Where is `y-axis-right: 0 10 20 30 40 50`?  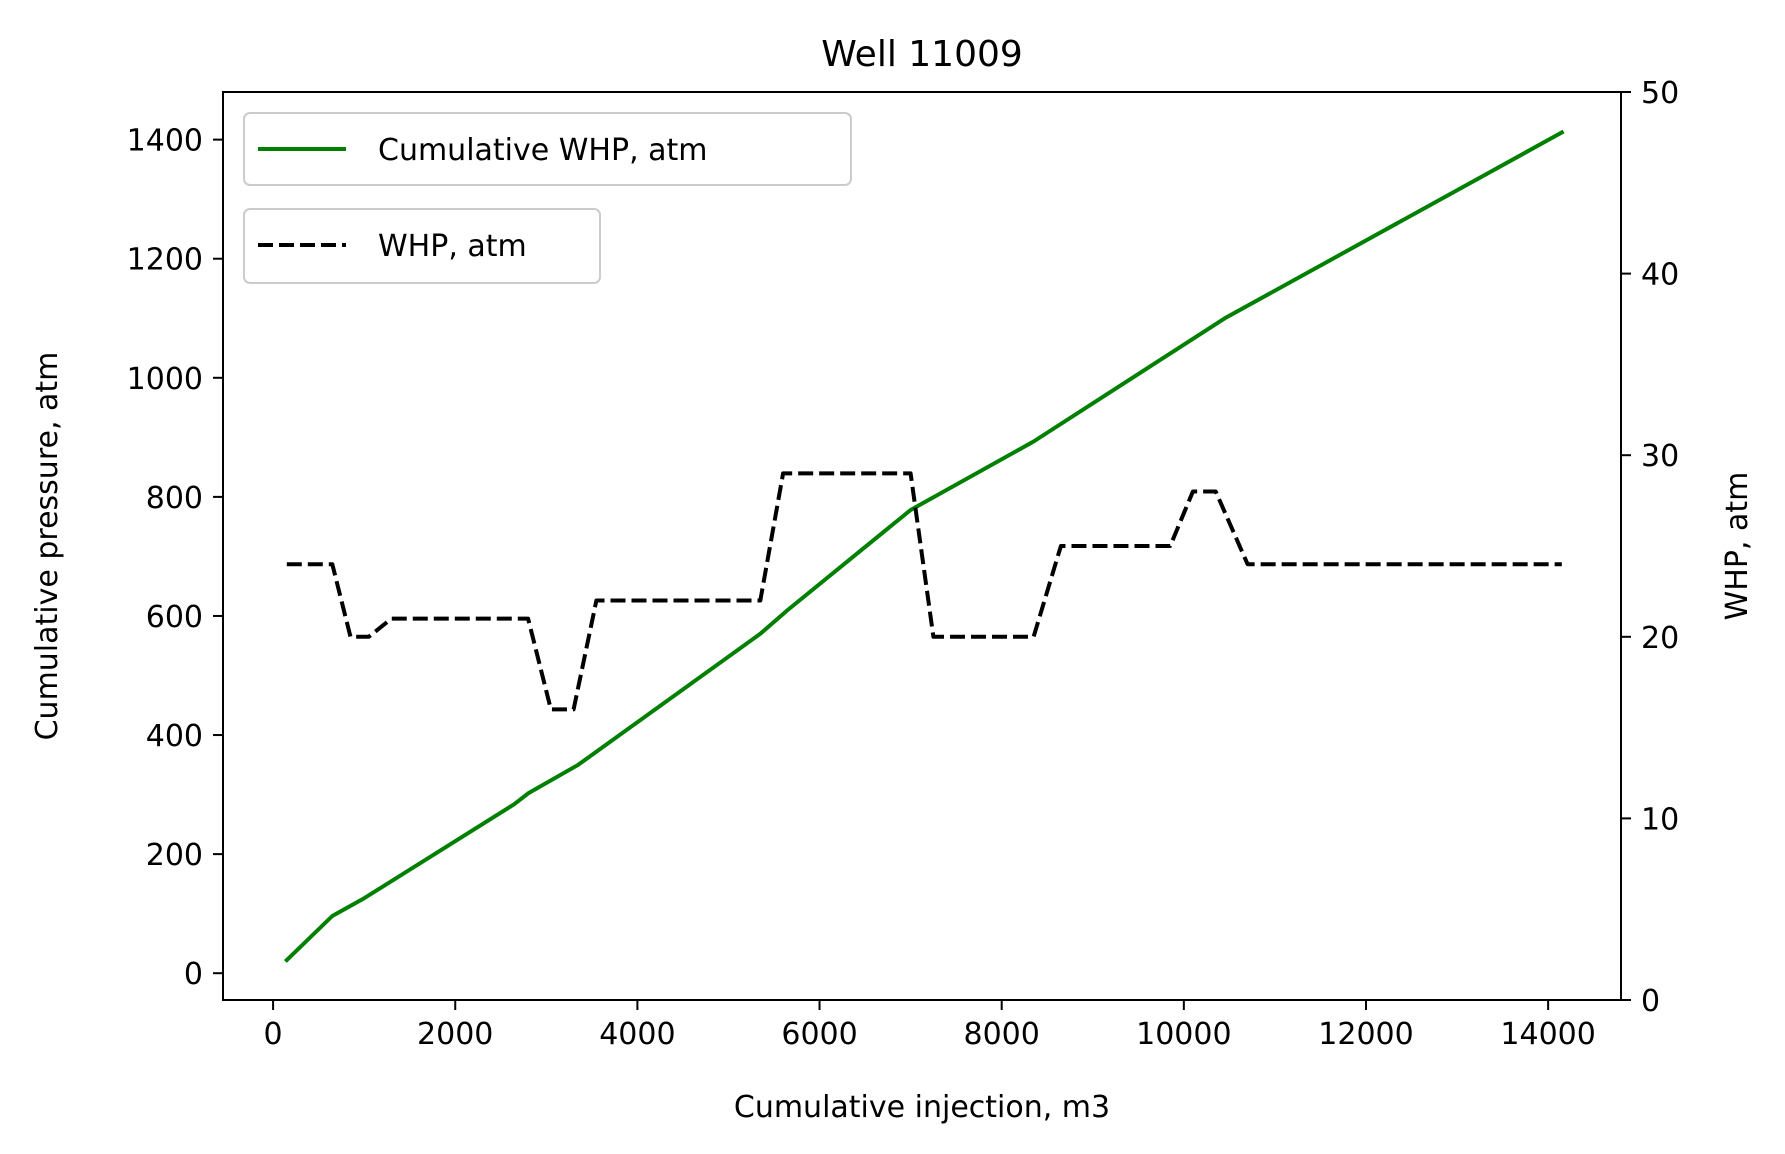 y-axis-right: 0 10 20 30 40 50 is located at coordinates (1650, 547).